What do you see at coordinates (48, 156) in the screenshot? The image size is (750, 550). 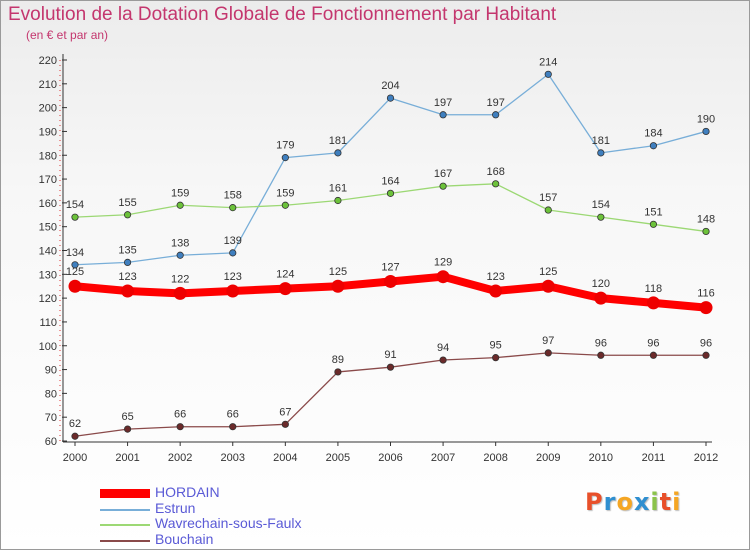 I see `y-tick-label: 180` at bounding box center [48, 156].